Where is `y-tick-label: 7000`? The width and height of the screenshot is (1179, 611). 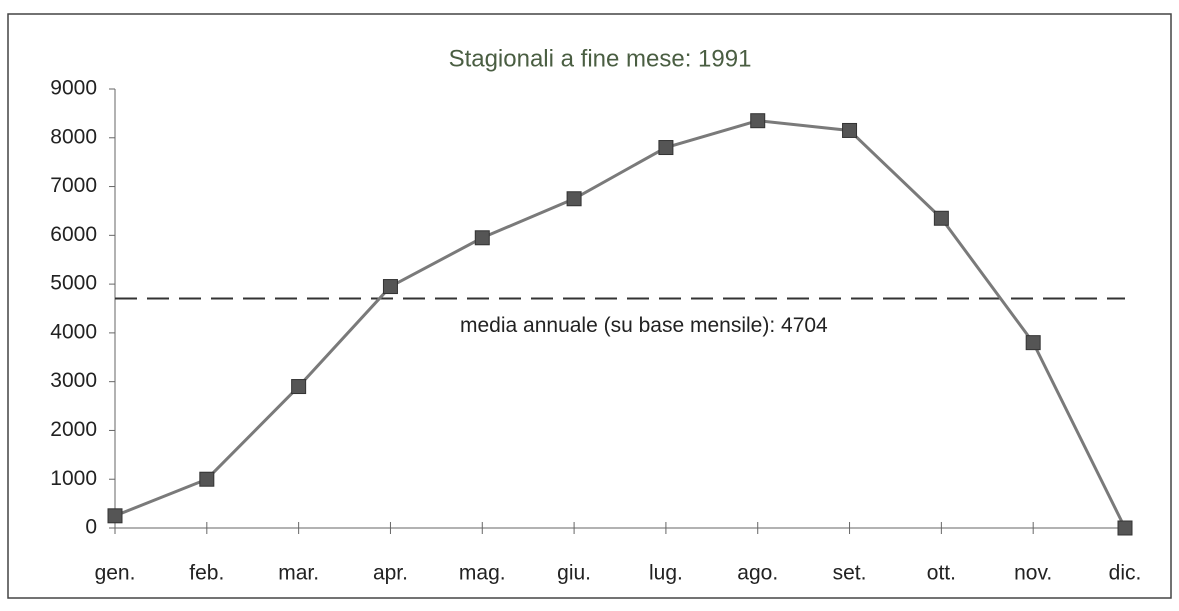
y-tick-label: 7000 is located at coordinates (73, 185).